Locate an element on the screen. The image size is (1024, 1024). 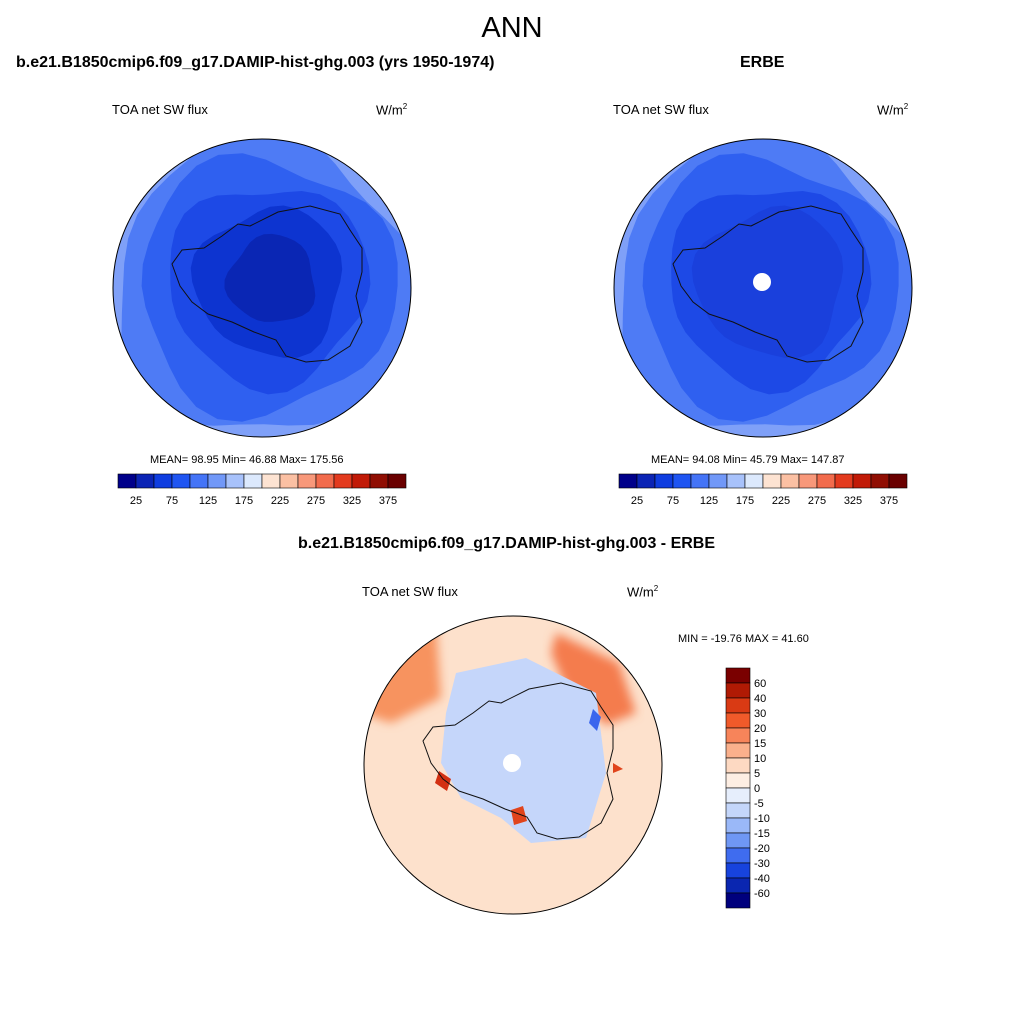
colorbar-tick-label: -15 is located at coordinates (762, 834).